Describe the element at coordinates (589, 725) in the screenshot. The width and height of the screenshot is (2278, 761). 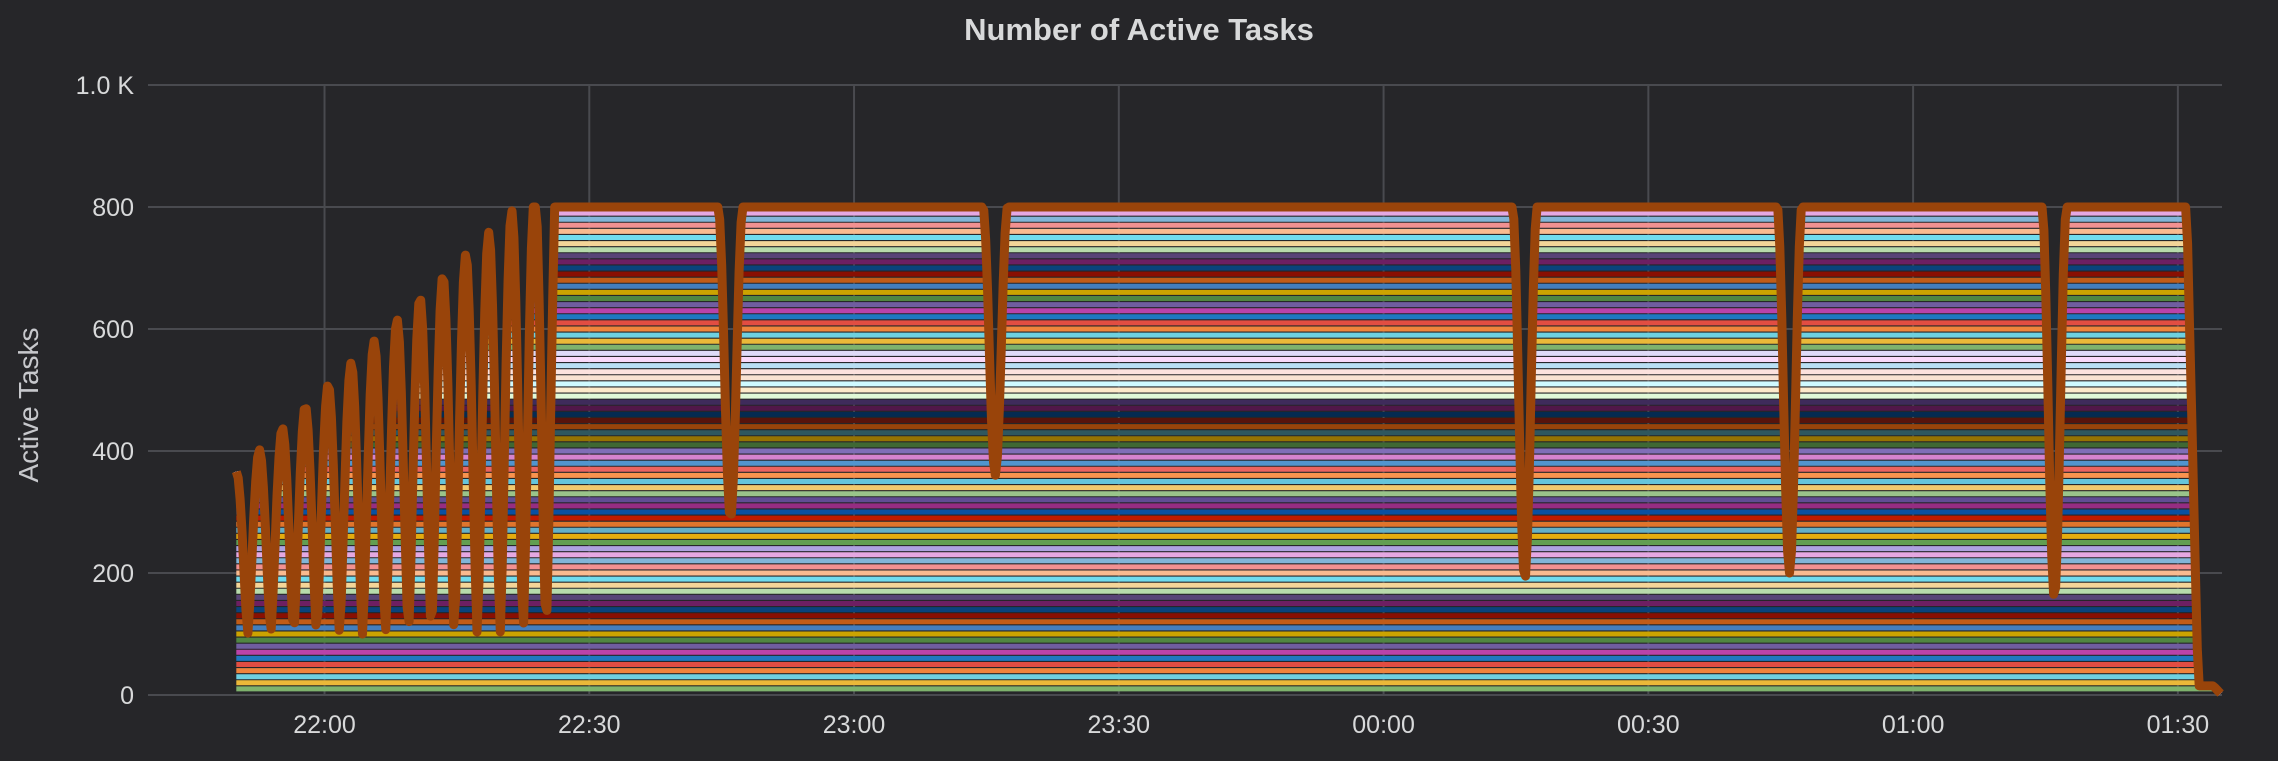
I see `x-tick-label: 22:30` at that location.